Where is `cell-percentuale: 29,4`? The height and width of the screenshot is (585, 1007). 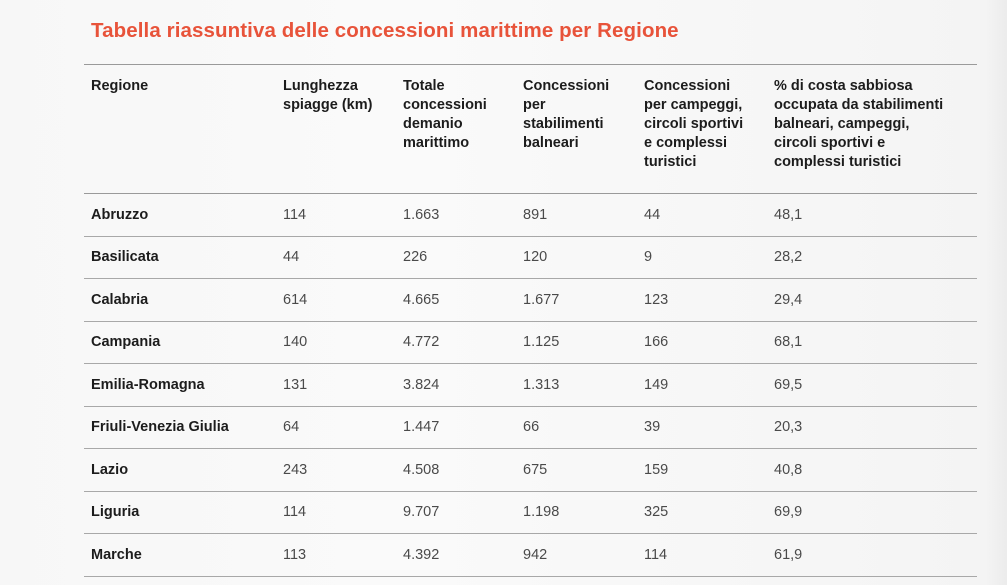 cell-percentuale: 29,4 is located at coordinates (788, 299).